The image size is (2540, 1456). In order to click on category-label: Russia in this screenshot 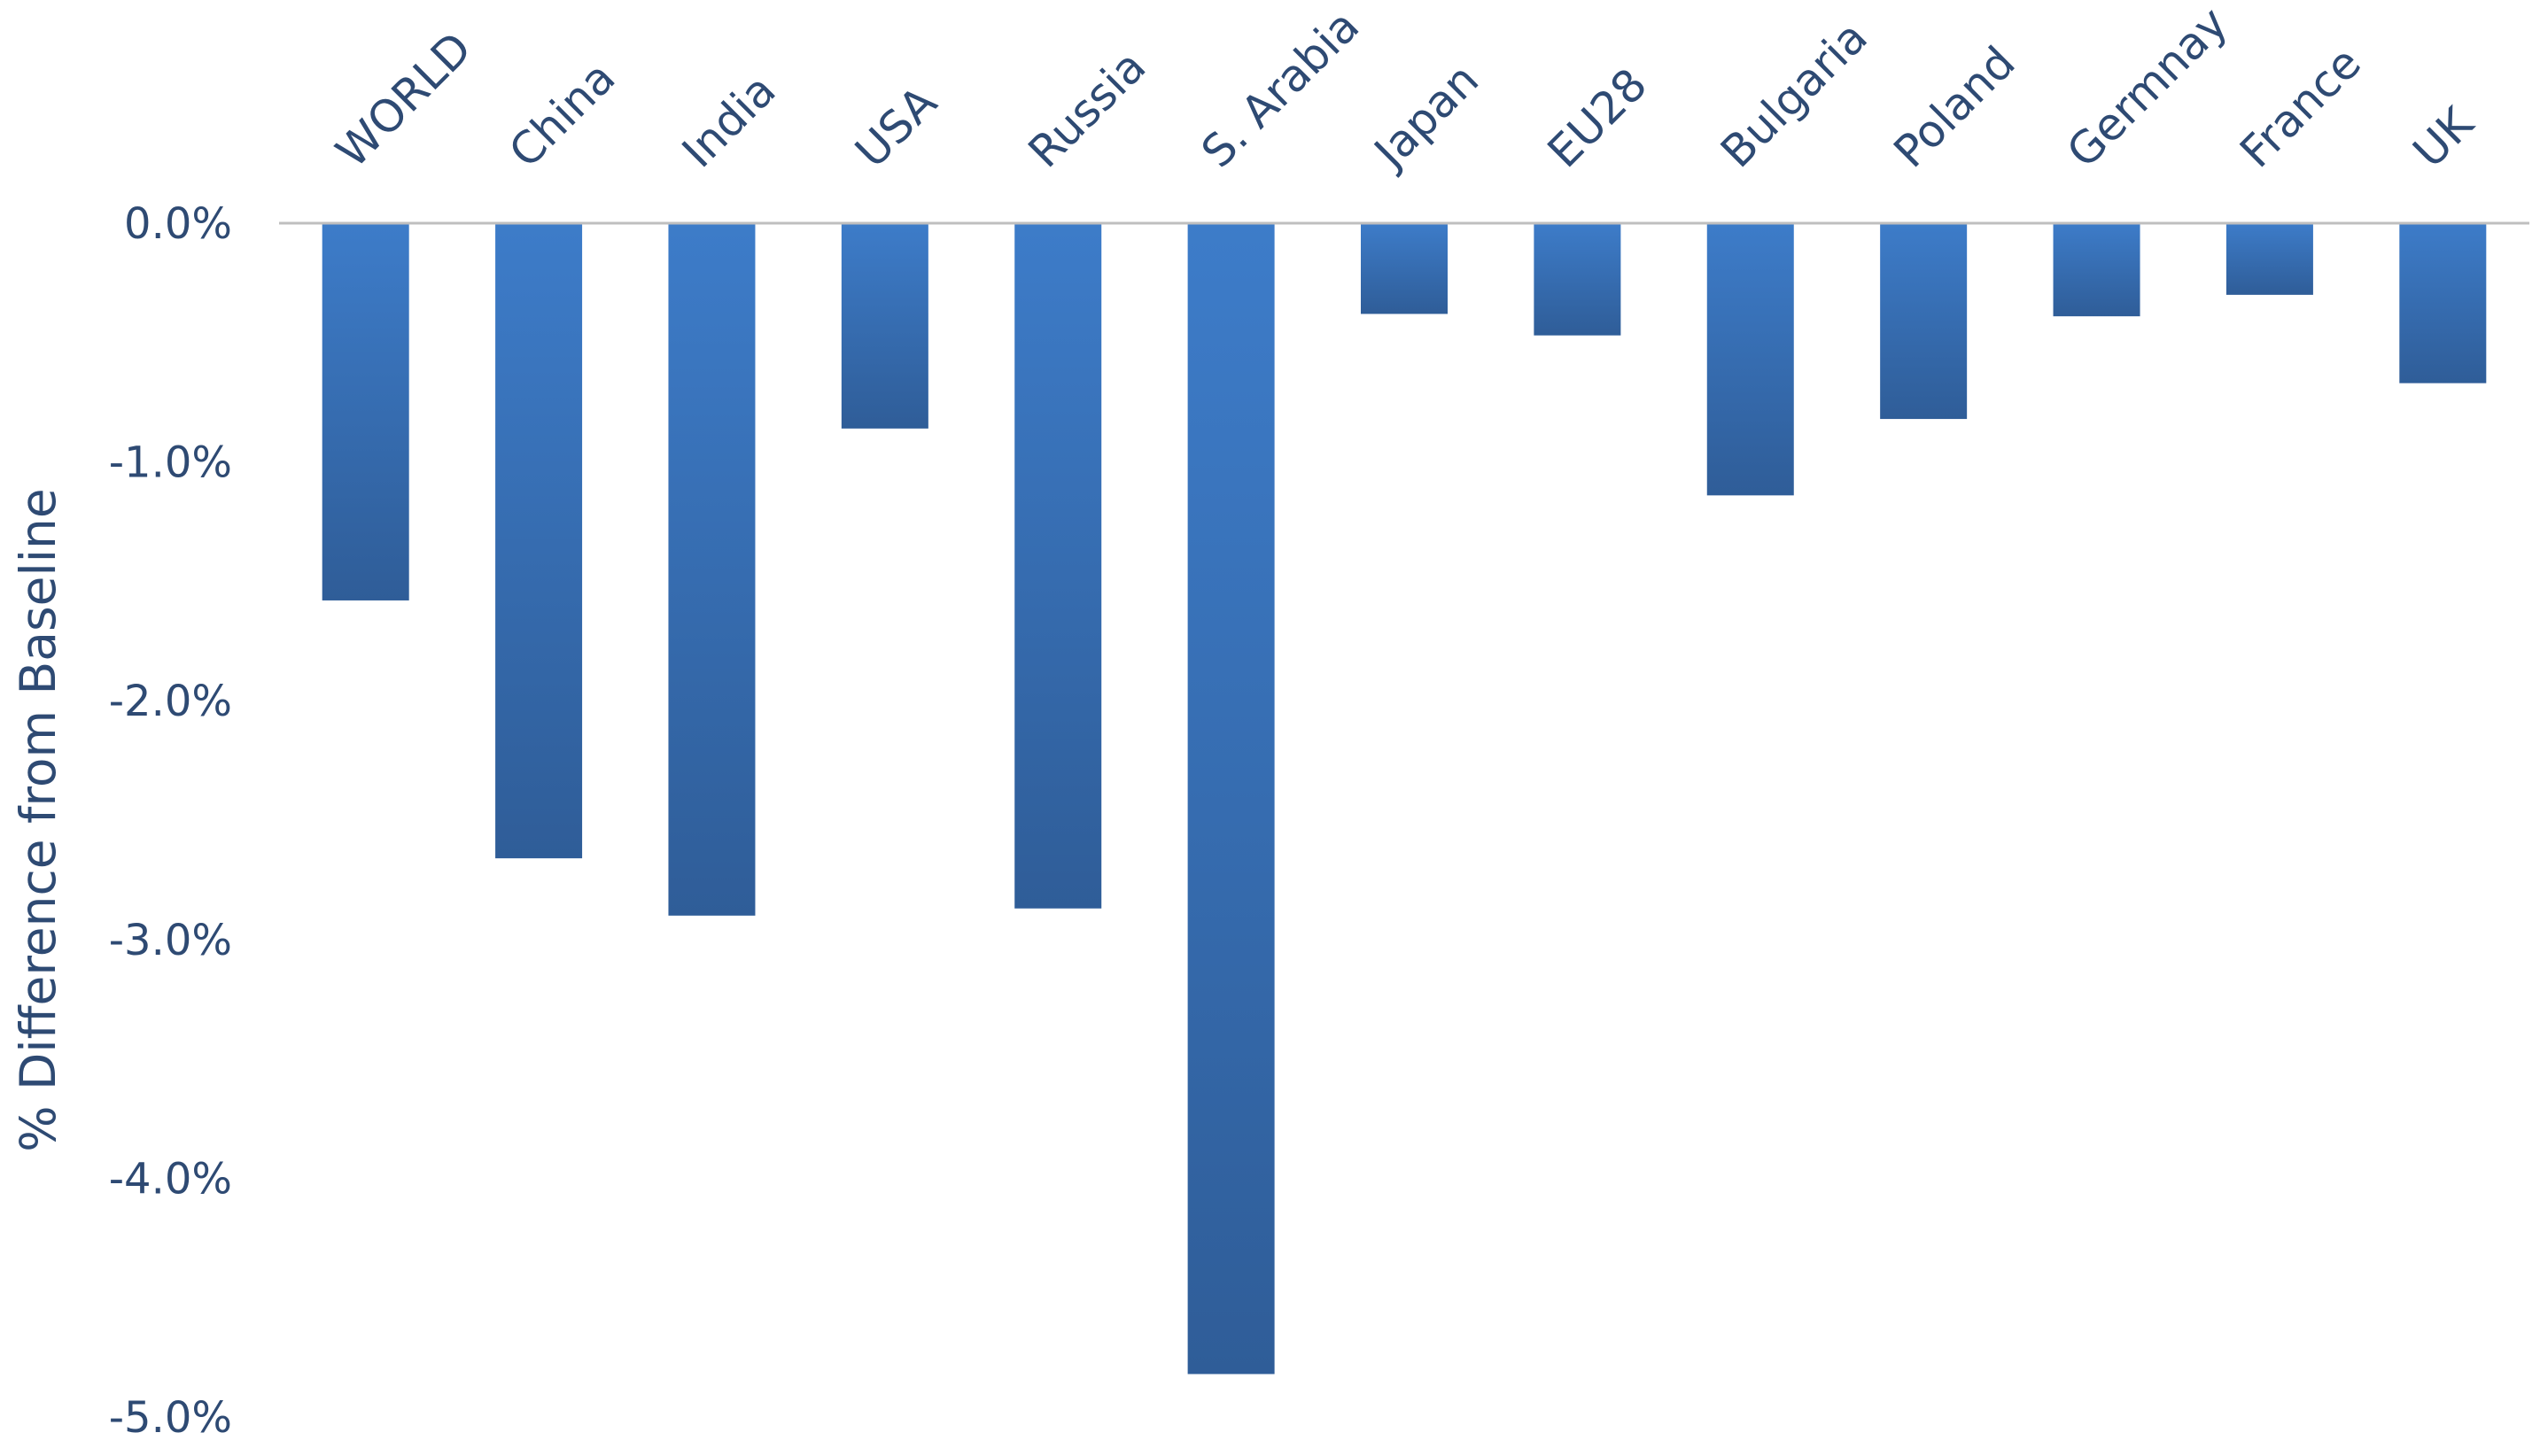, I will do `click(1087, 109)`.